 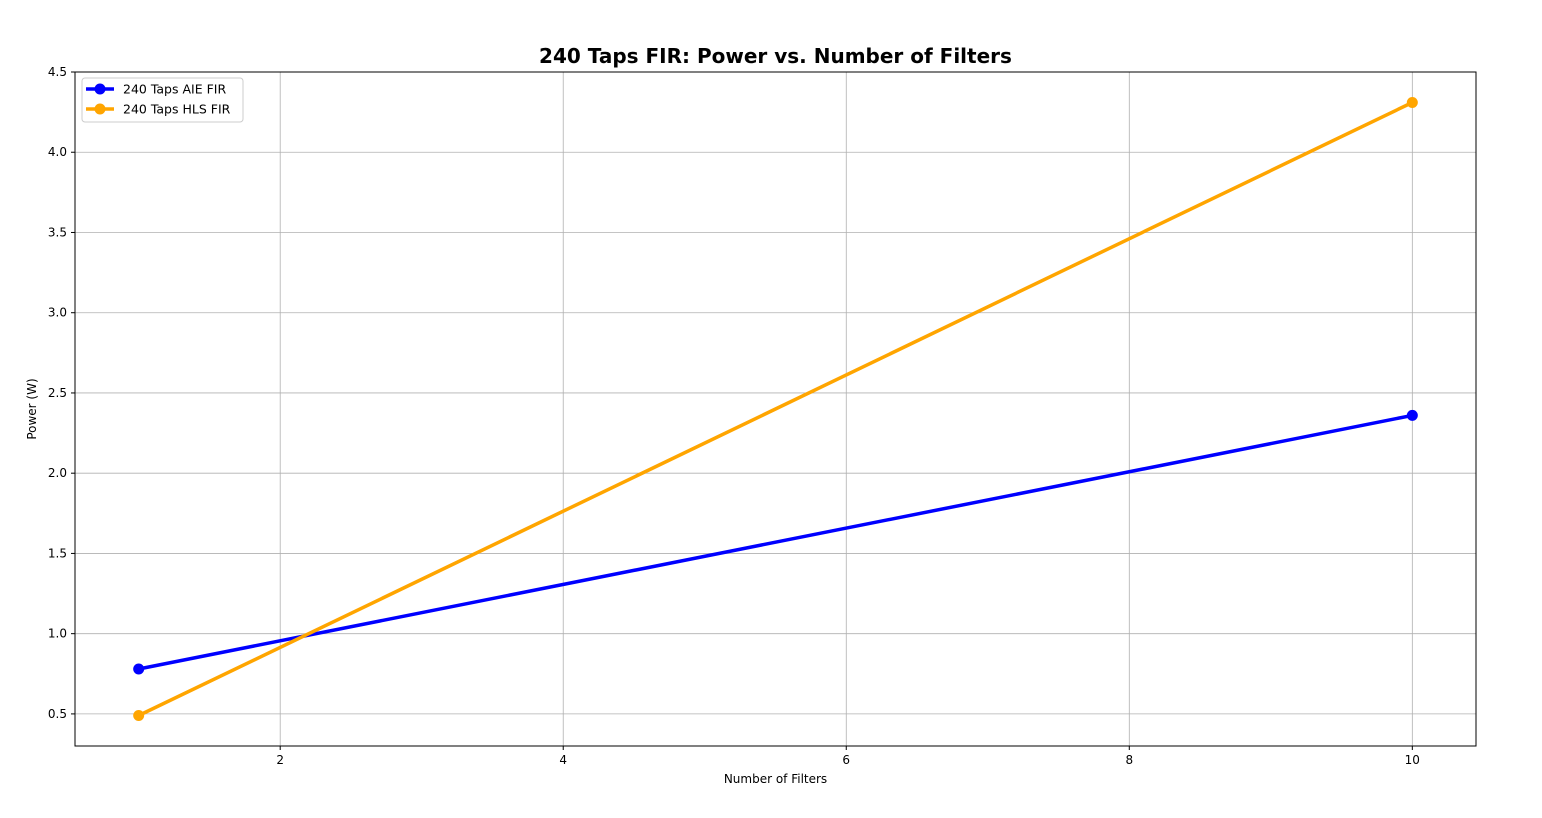 I want to click on x-tick-label: 8, so click(x=1129, y=760).